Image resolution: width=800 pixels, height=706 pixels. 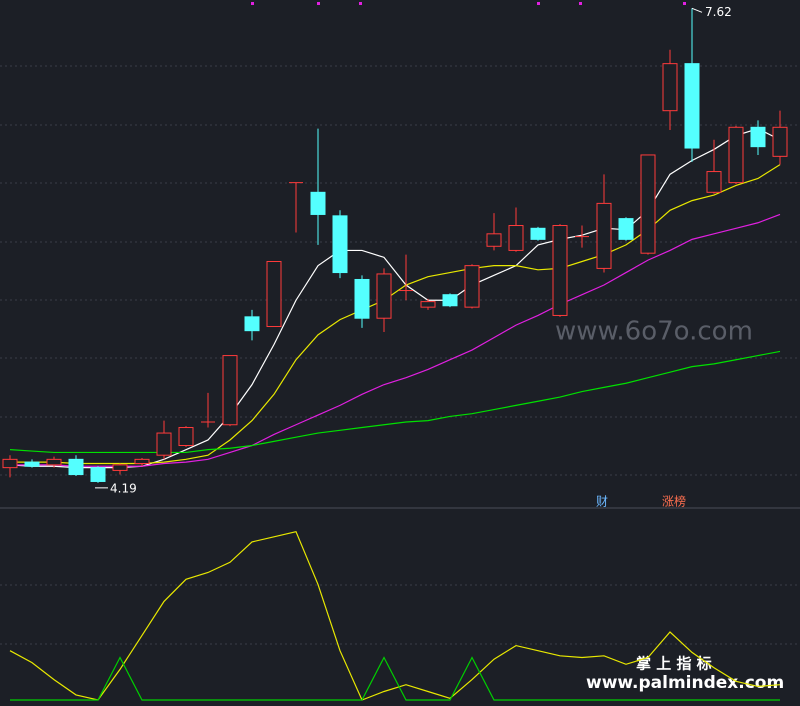 What do you see at coordinates (468, 3) in the screenshot?
I see `top-dots` at bounding box center [468, 3].